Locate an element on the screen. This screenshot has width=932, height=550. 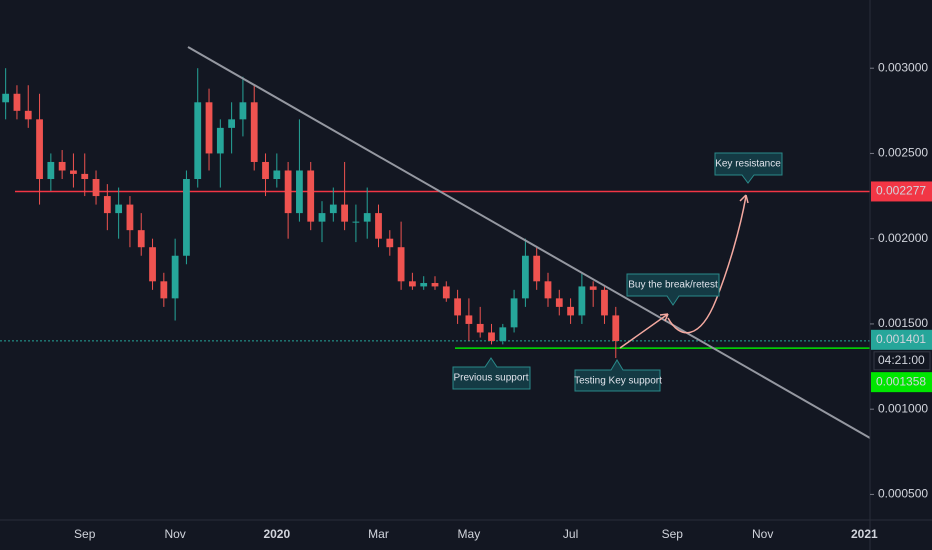
x-tick-label: 2020 is located at coordinates (276, 534).